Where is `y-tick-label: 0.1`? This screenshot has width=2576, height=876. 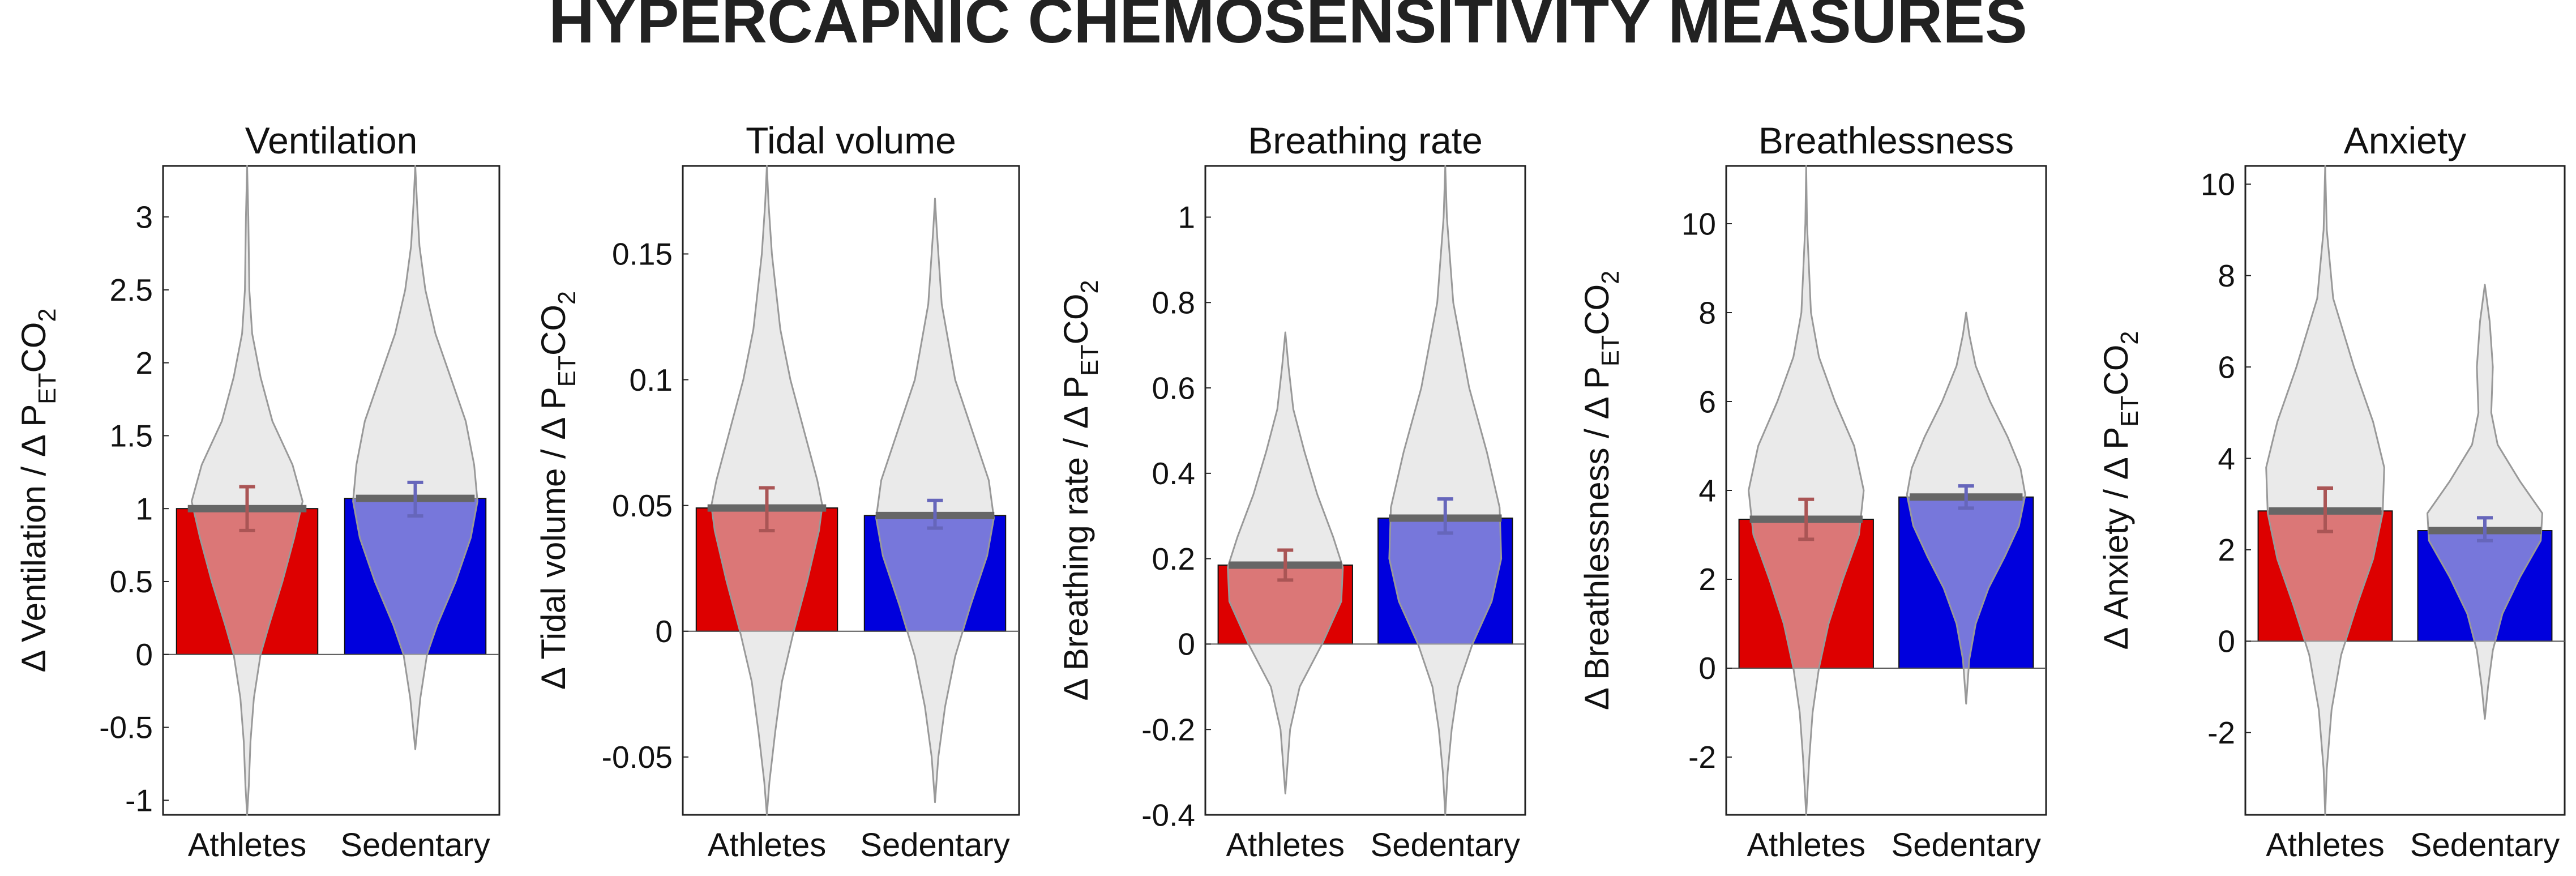 y-tick-label: 0.1 is located at coordinates (651, 380).